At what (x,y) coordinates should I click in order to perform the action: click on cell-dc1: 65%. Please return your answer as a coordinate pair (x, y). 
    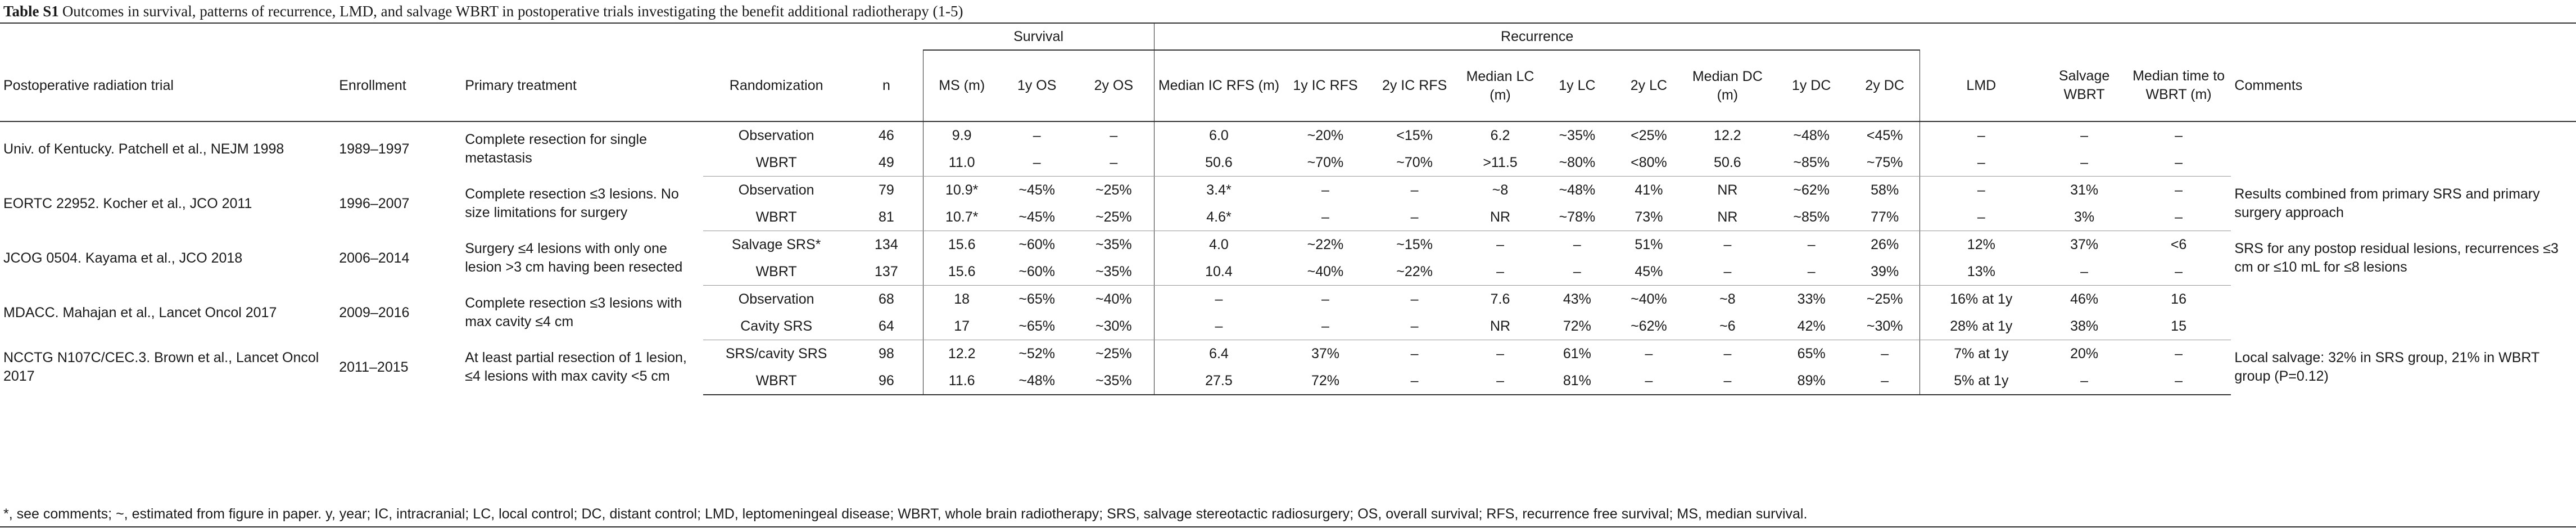
    Looking at the image, I should click on (1811, 353).